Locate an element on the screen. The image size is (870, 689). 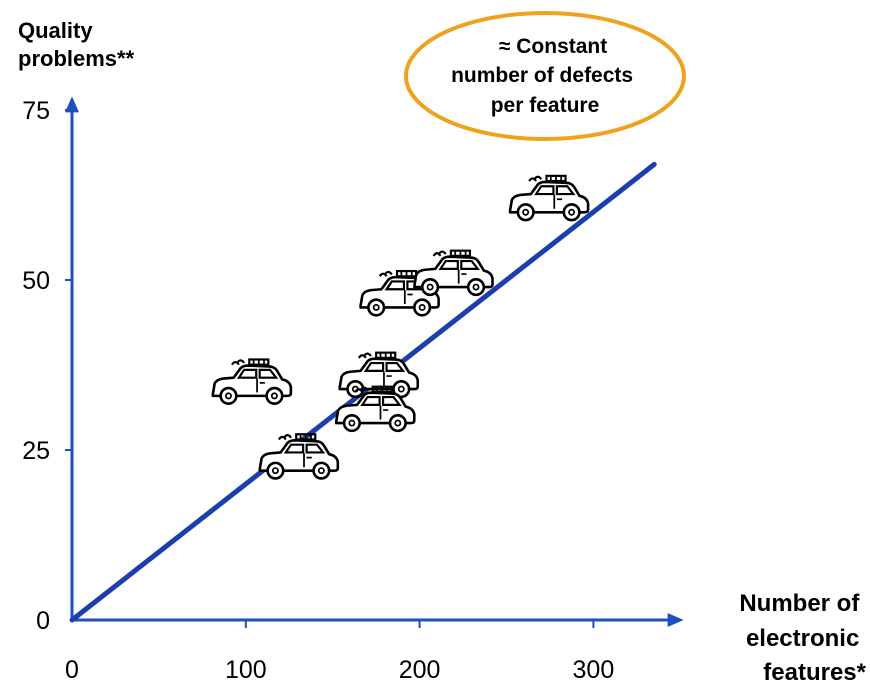
x-axis-title-line: electronic is located at coordinates (802, 638).